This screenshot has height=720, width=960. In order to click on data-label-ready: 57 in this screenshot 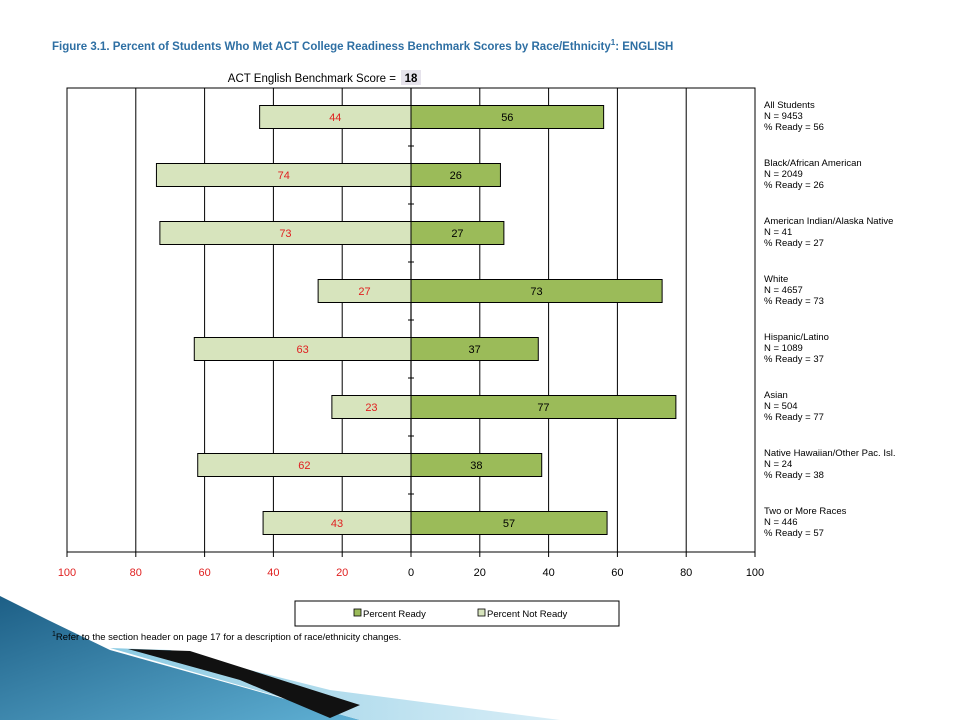, I will do `click(509, 524)`.